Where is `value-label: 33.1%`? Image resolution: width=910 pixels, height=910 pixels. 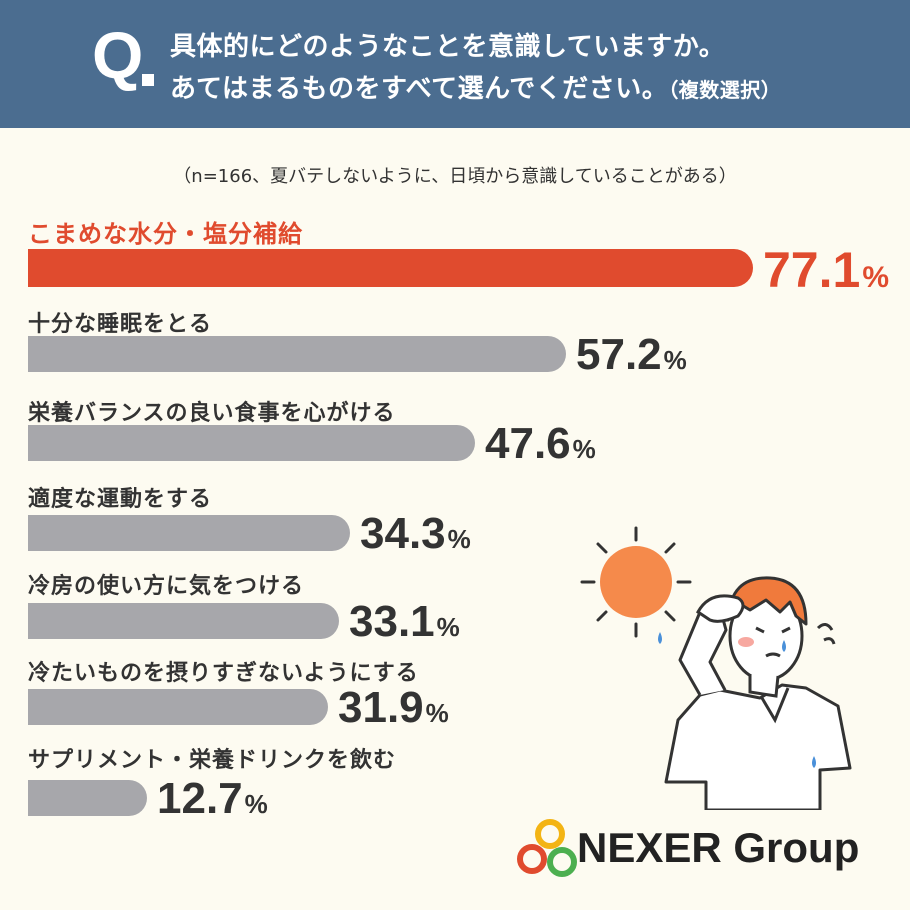 value-label: 33.1% is located at coordinates (404, 622).